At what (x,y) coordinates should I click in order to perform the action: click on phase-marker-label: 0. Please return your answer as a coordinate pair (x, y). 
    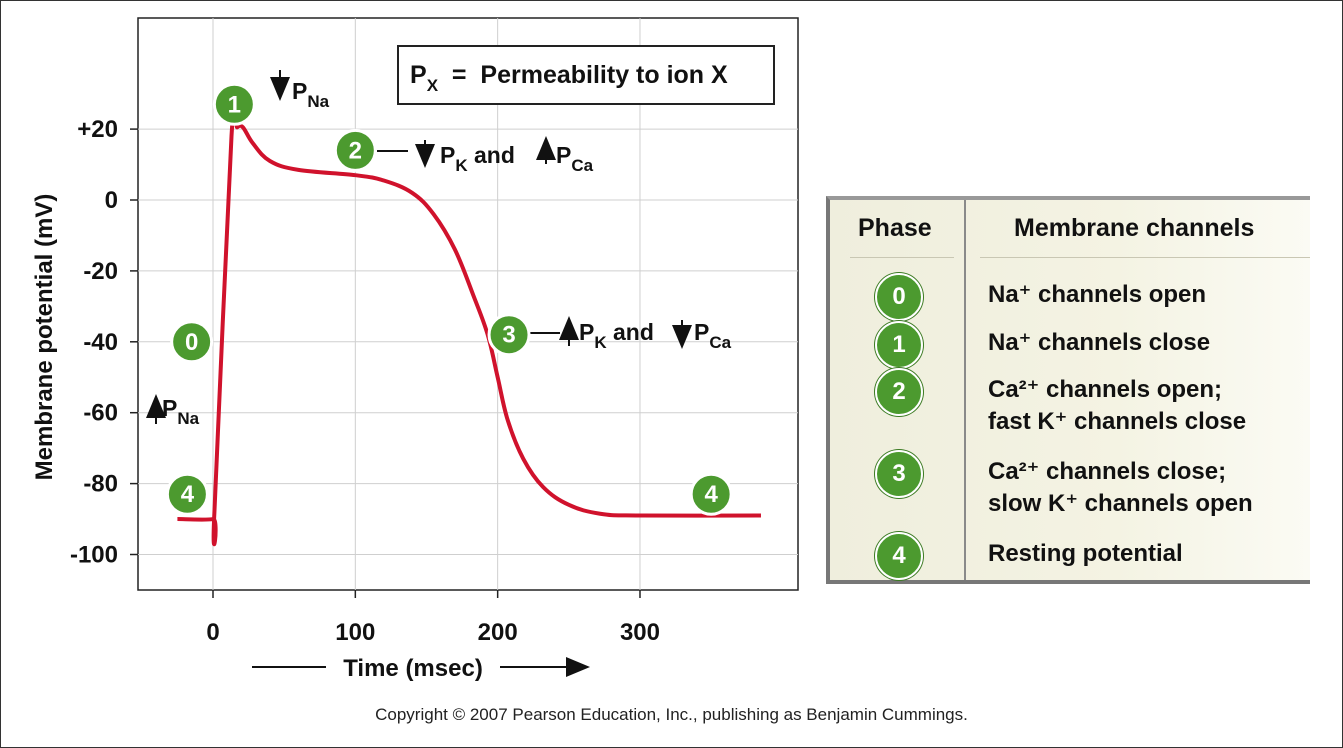
    Looking at the image, I should click on (191, 342).